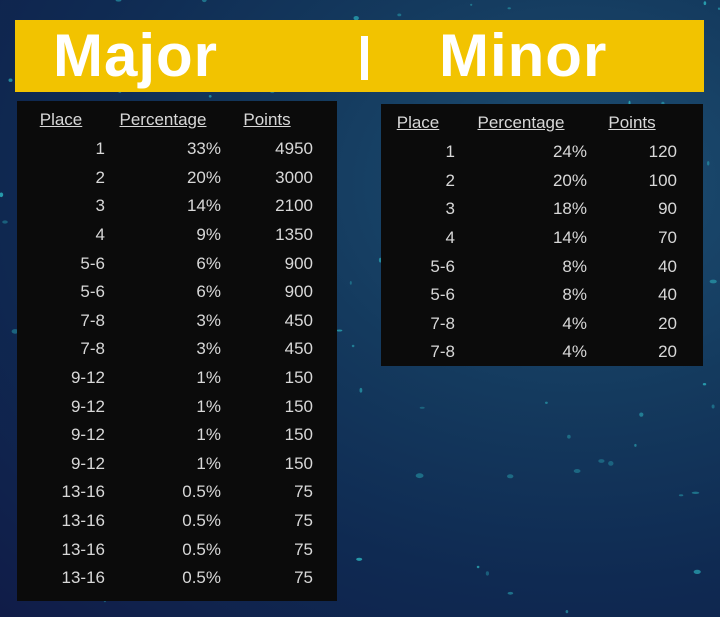 The height and width of the screenshot is (617, 720). What do you see at coordinates (165, 321) in the screenshot?
I see `table-row: 7-8 3% 450` at bounding box center [165, 321].